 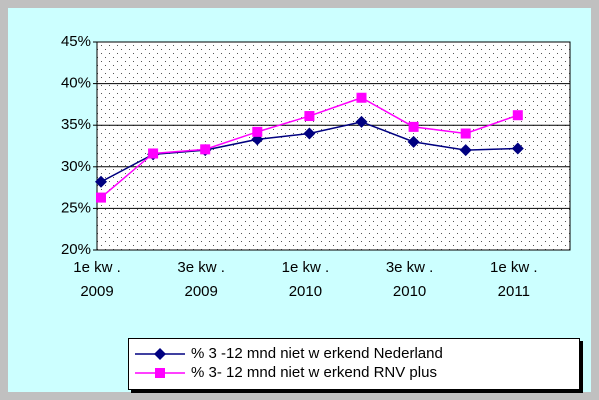 I want to click on legend-label: % 3 -12 mnd niet w erkend Nederland, so click(x=317, y=353).